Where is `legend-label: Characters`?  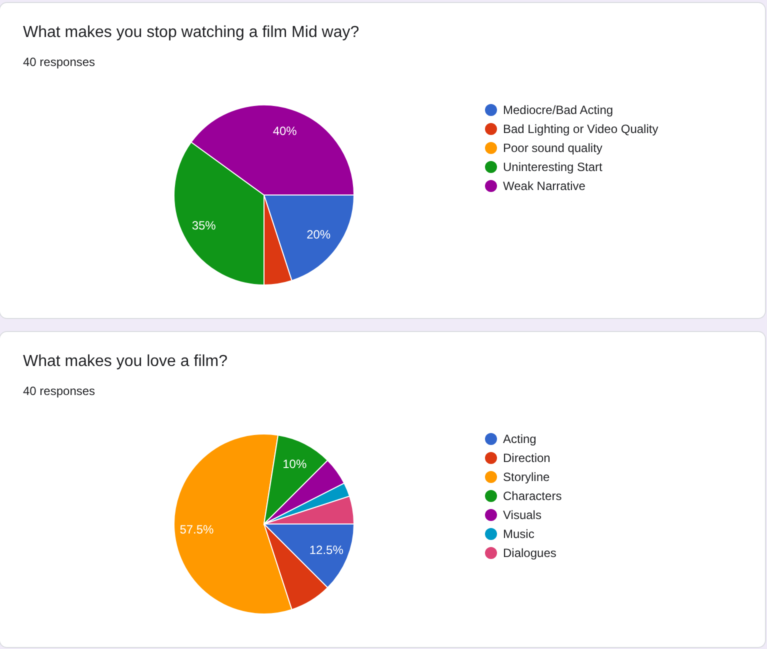
legend-label: Characters is located at coordinates (532, 495).